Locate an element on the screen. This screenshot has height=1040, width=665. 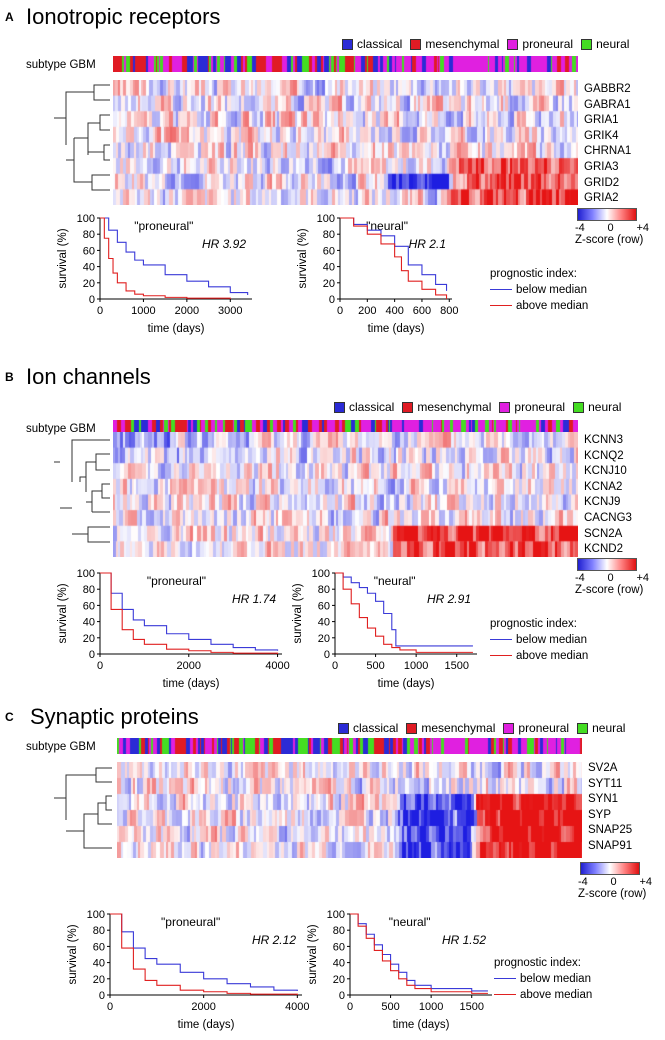
legend-proneural: proneural is located at coordinates (544, 728).